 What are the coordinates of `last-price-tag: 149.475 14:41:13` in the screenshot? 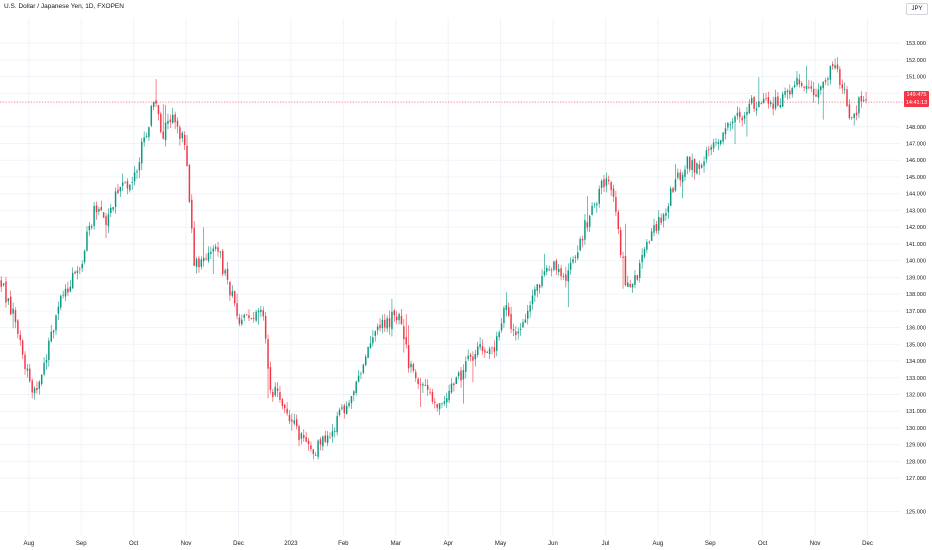 It's located at (916, 99).